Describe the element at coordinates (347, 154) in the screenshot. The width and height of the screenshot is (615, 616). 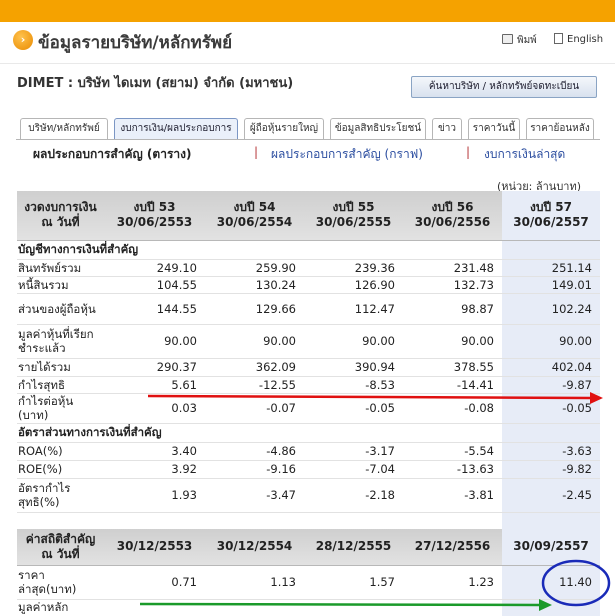
I see `subnav-graph-link: ผลประกอบการสำคัญ (กราฟ)` at that location.